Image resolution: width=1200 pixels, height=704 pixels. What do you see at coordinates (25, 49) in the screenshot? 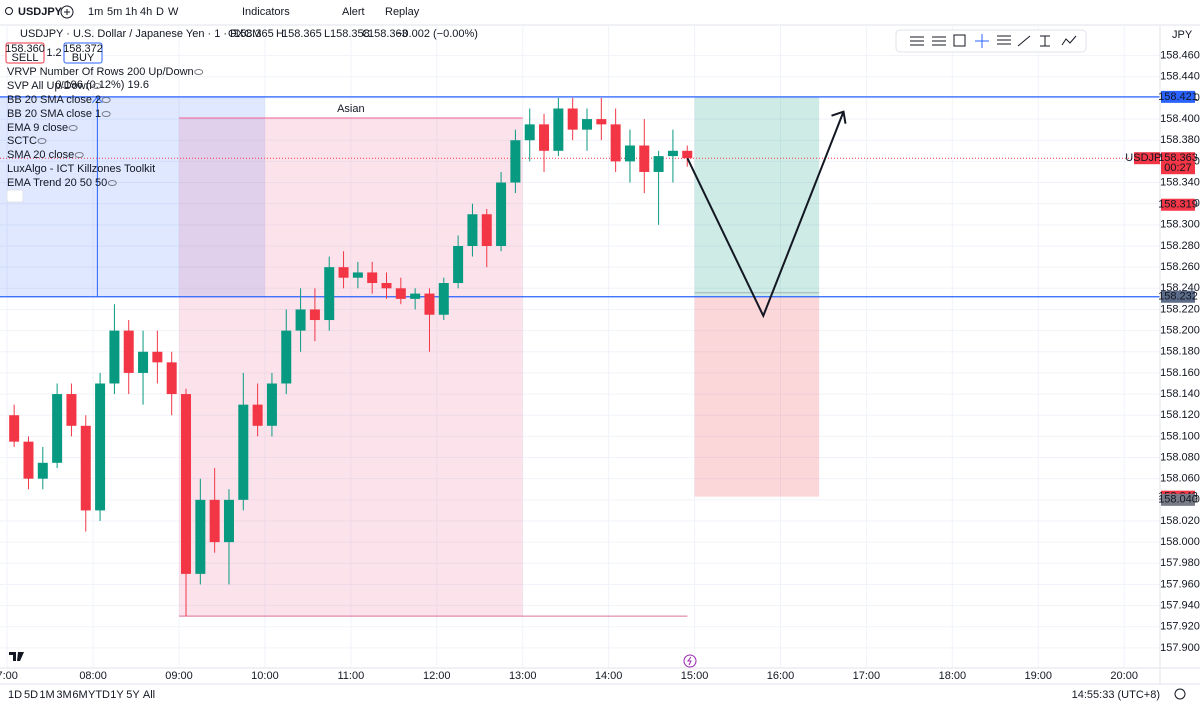
I see `sell-price: 158.360` at bounding box center [25, 49].